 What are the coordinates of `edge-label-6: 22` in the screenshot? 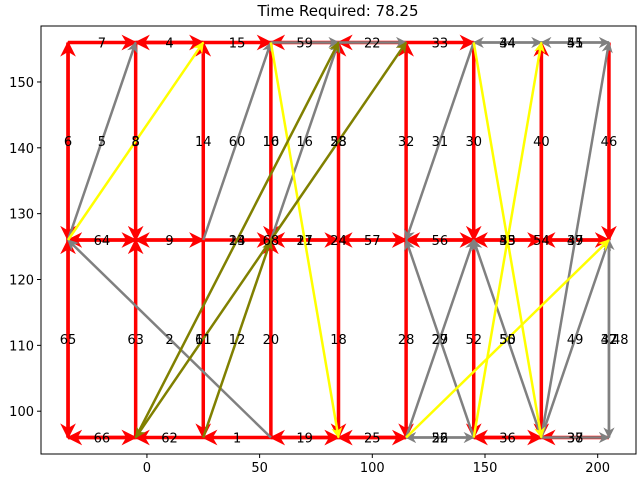 It's located at (372, 43).